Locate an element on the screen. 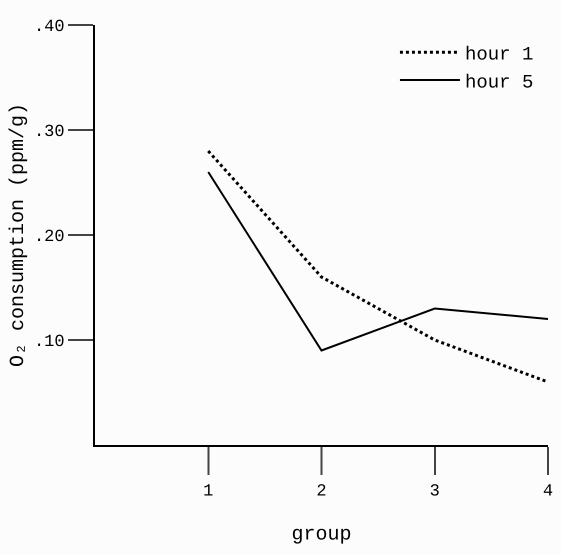  y-tick-label: .40 is located at coordinates (49, 27).